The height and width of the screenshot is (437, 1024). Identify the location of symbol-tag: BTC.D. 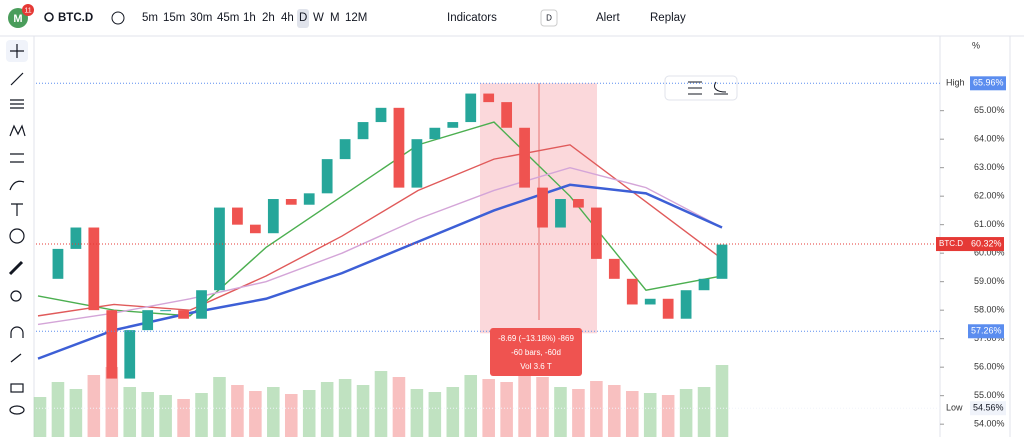
(951, 243).